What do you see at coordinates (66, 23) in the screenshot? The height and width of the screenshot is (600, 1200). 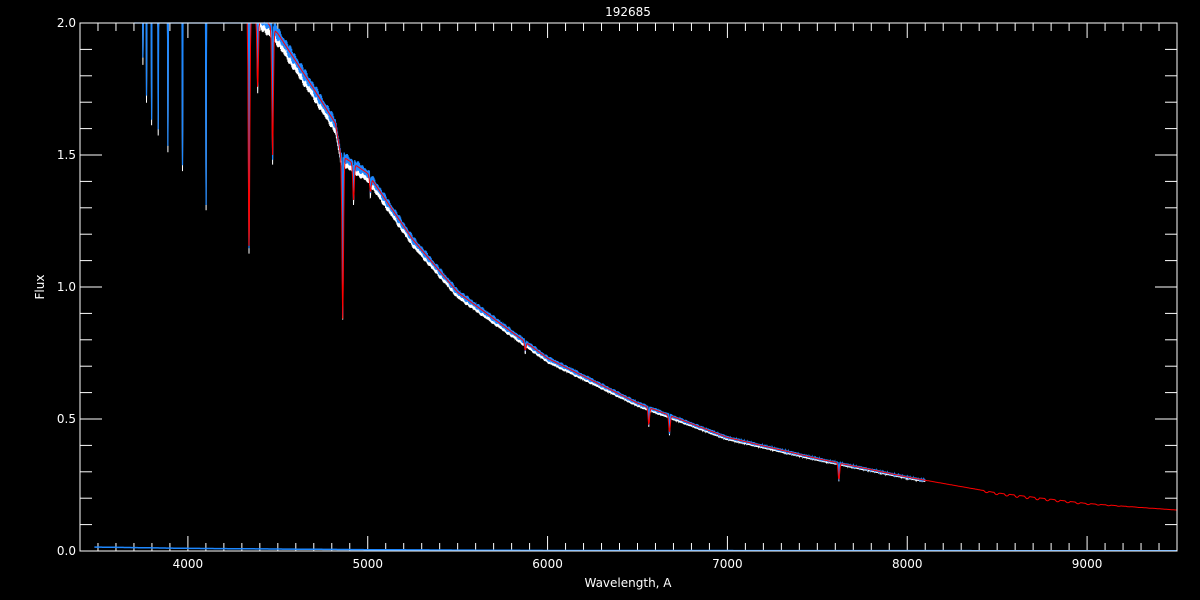 I see `y-tick-label: 2.0` at bounding box center [66, 23].